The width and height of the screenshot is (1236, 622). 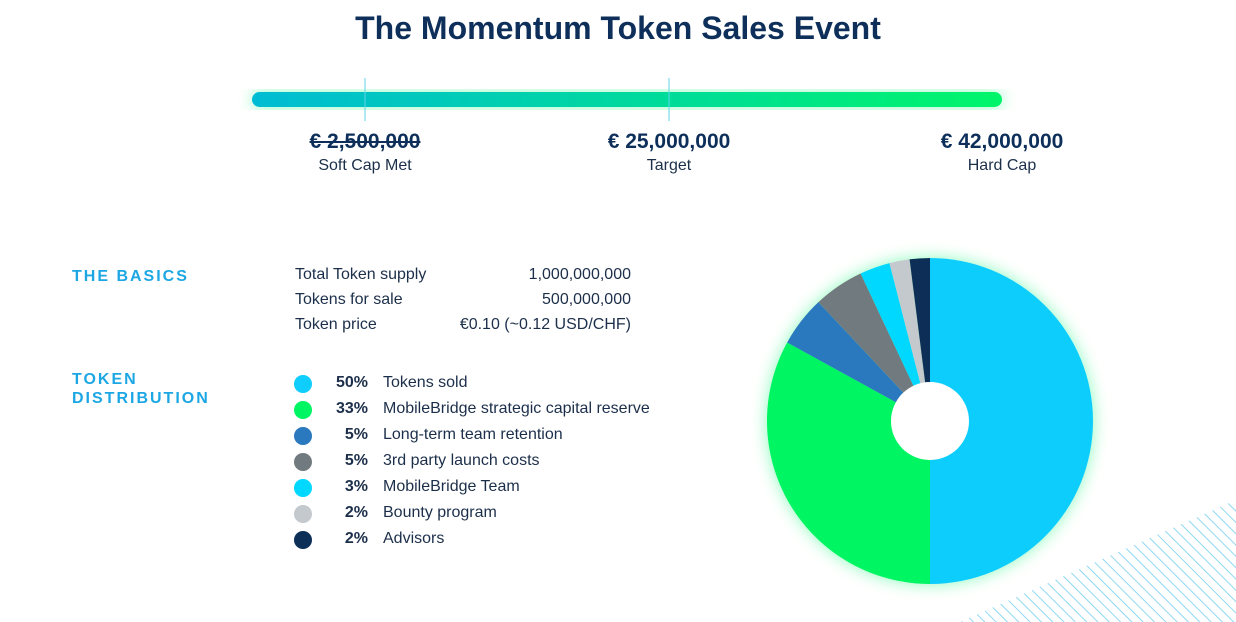 What do you see at coordinates (461, 460) in the screenshot?
I see `legend-label: 3rd party launch costs` at bounding box center [461, 460].